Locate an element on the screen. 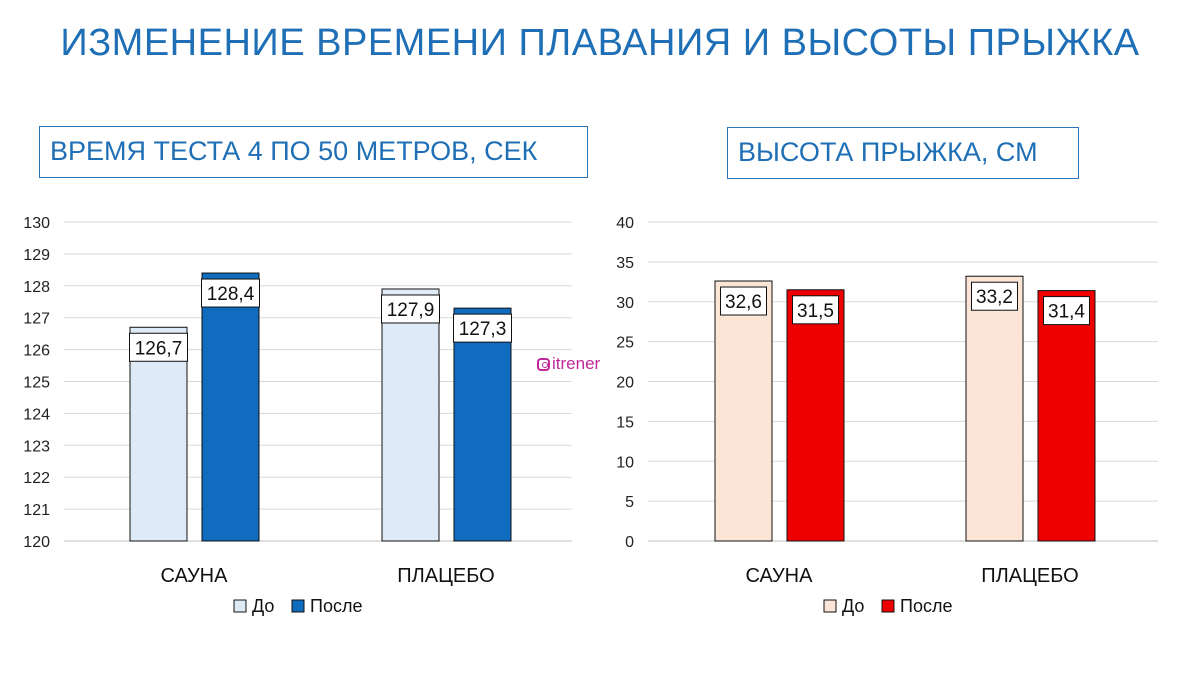  watermark: itrener is located at coordinates (568, 364).